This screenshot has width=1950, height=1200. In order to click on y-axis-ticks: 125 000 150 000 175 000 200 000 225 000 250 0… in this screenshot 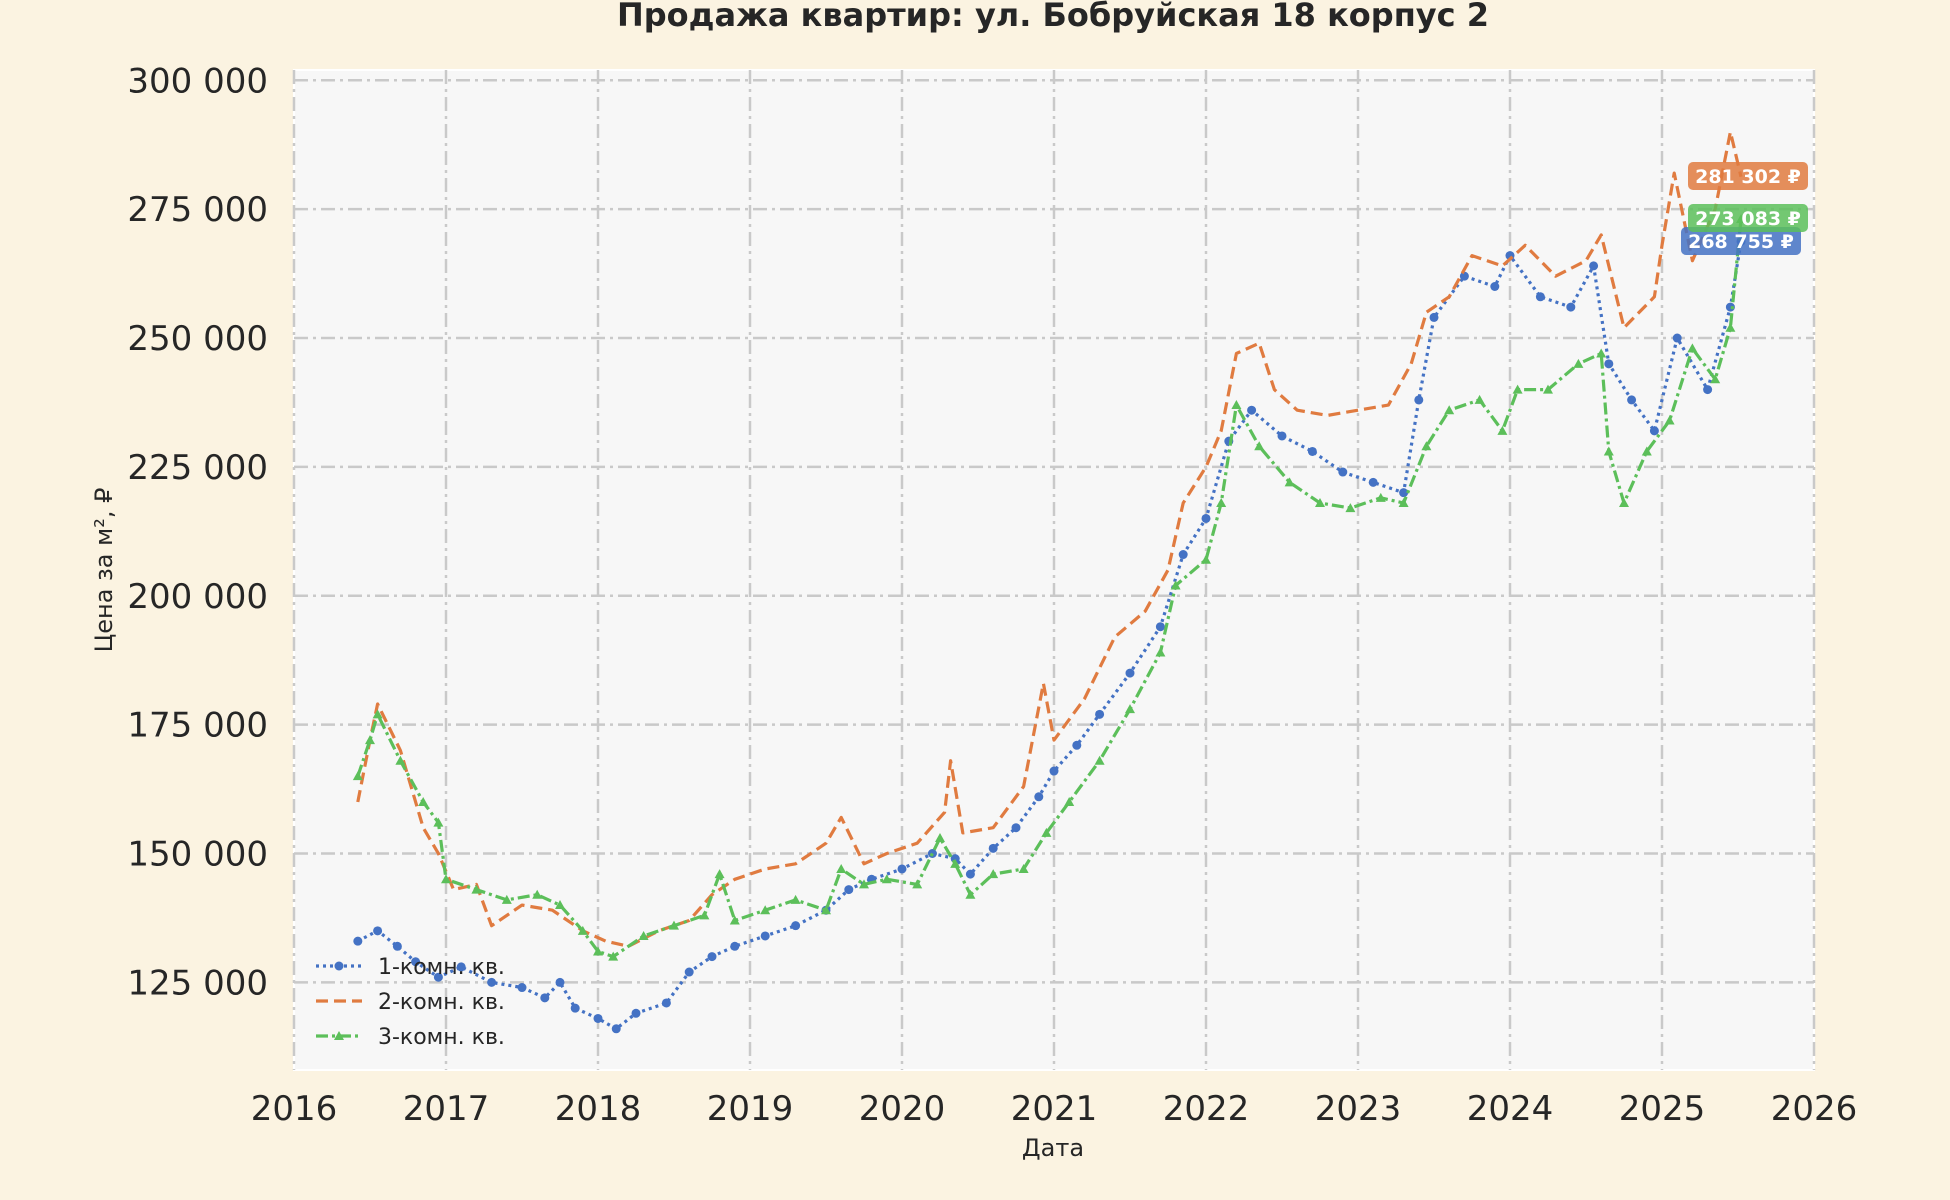, I will do `click(197, 532)`.